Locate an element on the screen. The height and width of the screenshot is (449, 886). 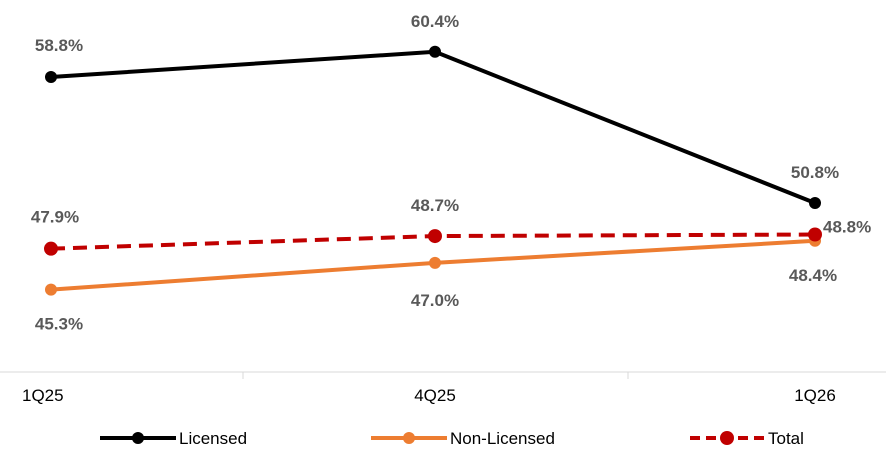
data-label-licensed: 60.4% is located at coordinates (435, 21).